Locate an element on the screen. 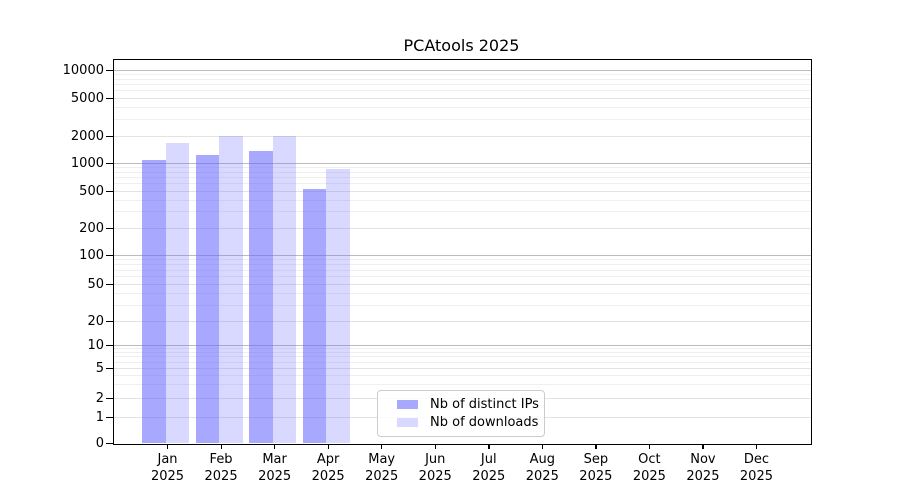 The image size is (900, 500). y-tick-label: 2000 is located at coordinates (87, 136).